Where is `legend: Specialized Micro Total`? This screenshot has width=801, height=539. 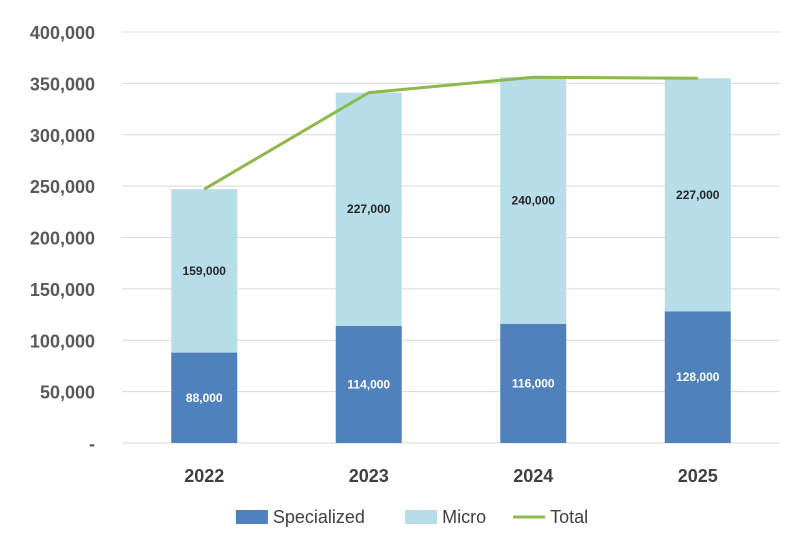
legend: Specialized Micro Total is located at coordinates (411, 517).